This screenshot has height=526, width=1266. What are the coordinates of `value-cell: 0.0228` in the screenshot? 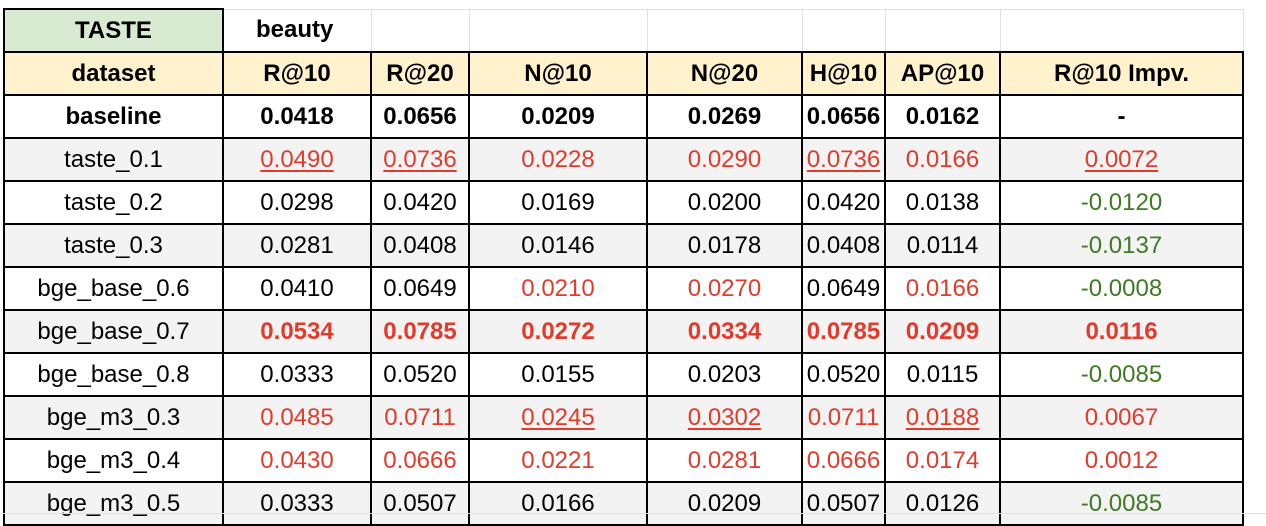 It's located at (558, 159).